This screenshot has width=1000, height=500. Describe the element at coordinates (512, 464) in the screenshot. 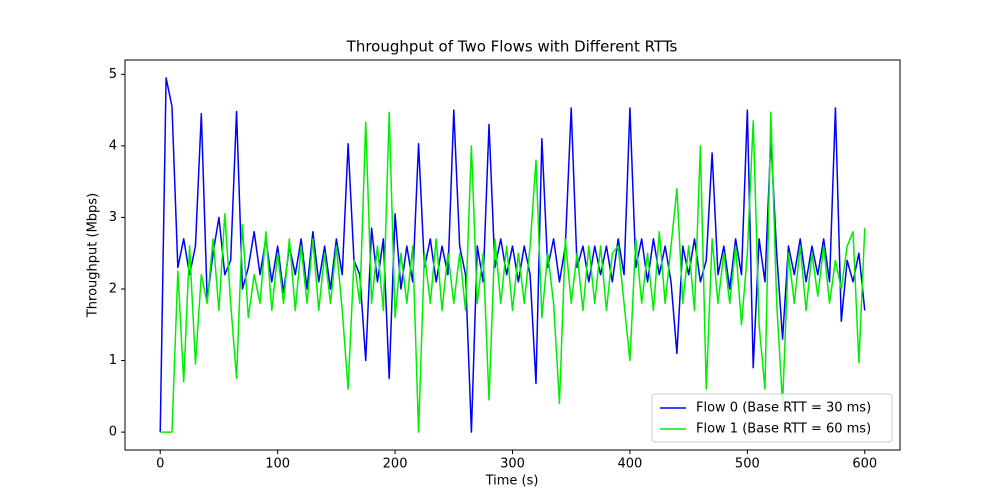

I see `x-tick-label: 300` at that location.